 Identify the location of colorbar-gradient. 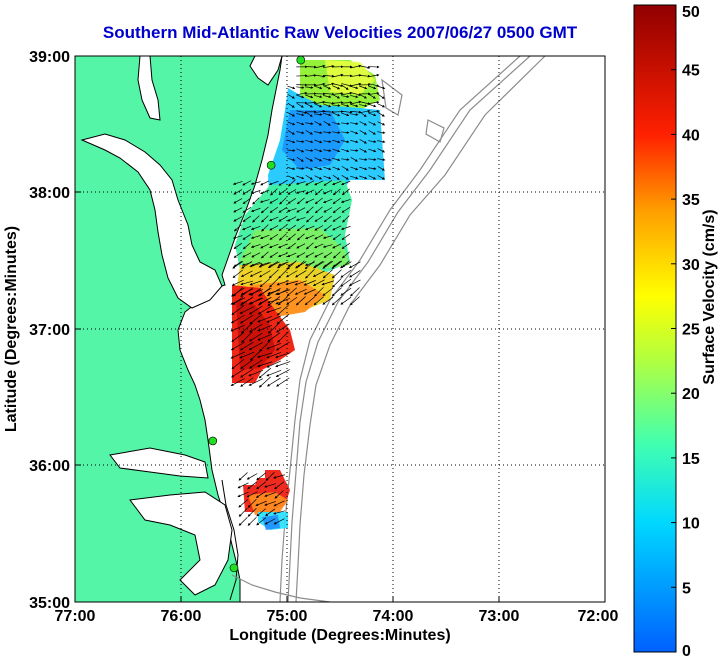
(655, 328).